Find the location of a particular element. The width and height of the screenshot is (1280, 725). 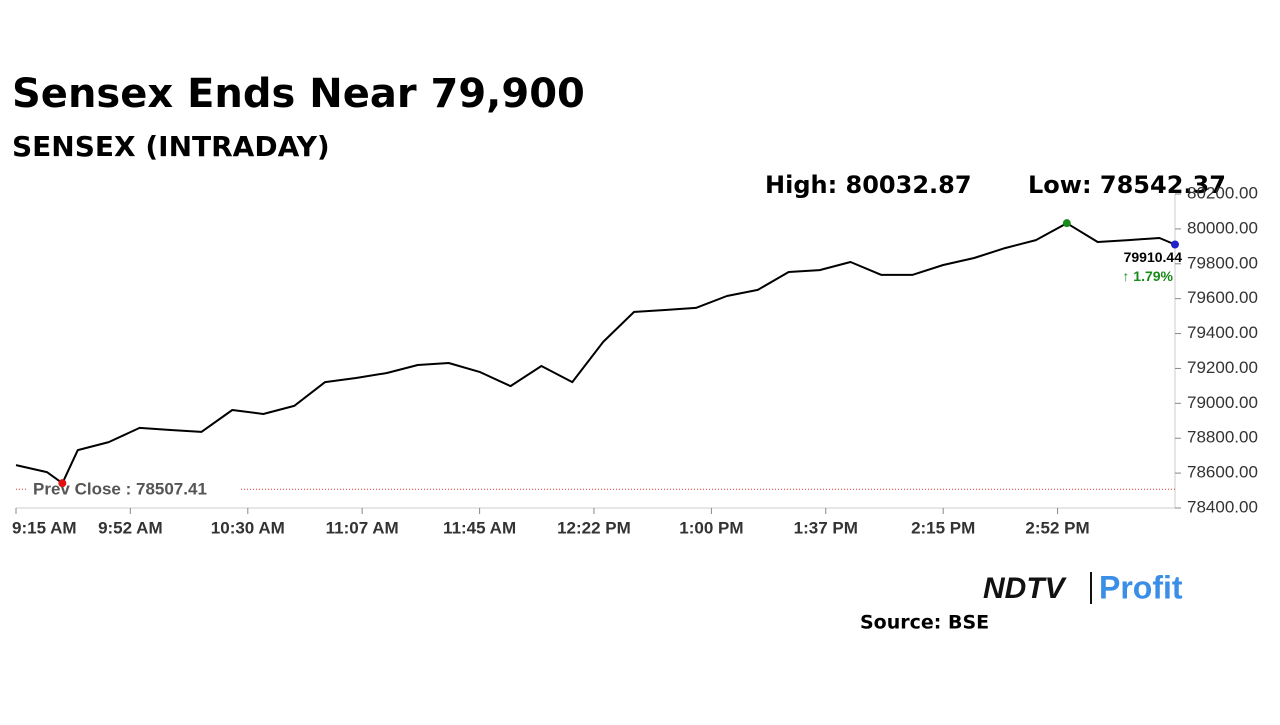

x-tick-label: 9:15 AM is located at coordinates (44, 527).